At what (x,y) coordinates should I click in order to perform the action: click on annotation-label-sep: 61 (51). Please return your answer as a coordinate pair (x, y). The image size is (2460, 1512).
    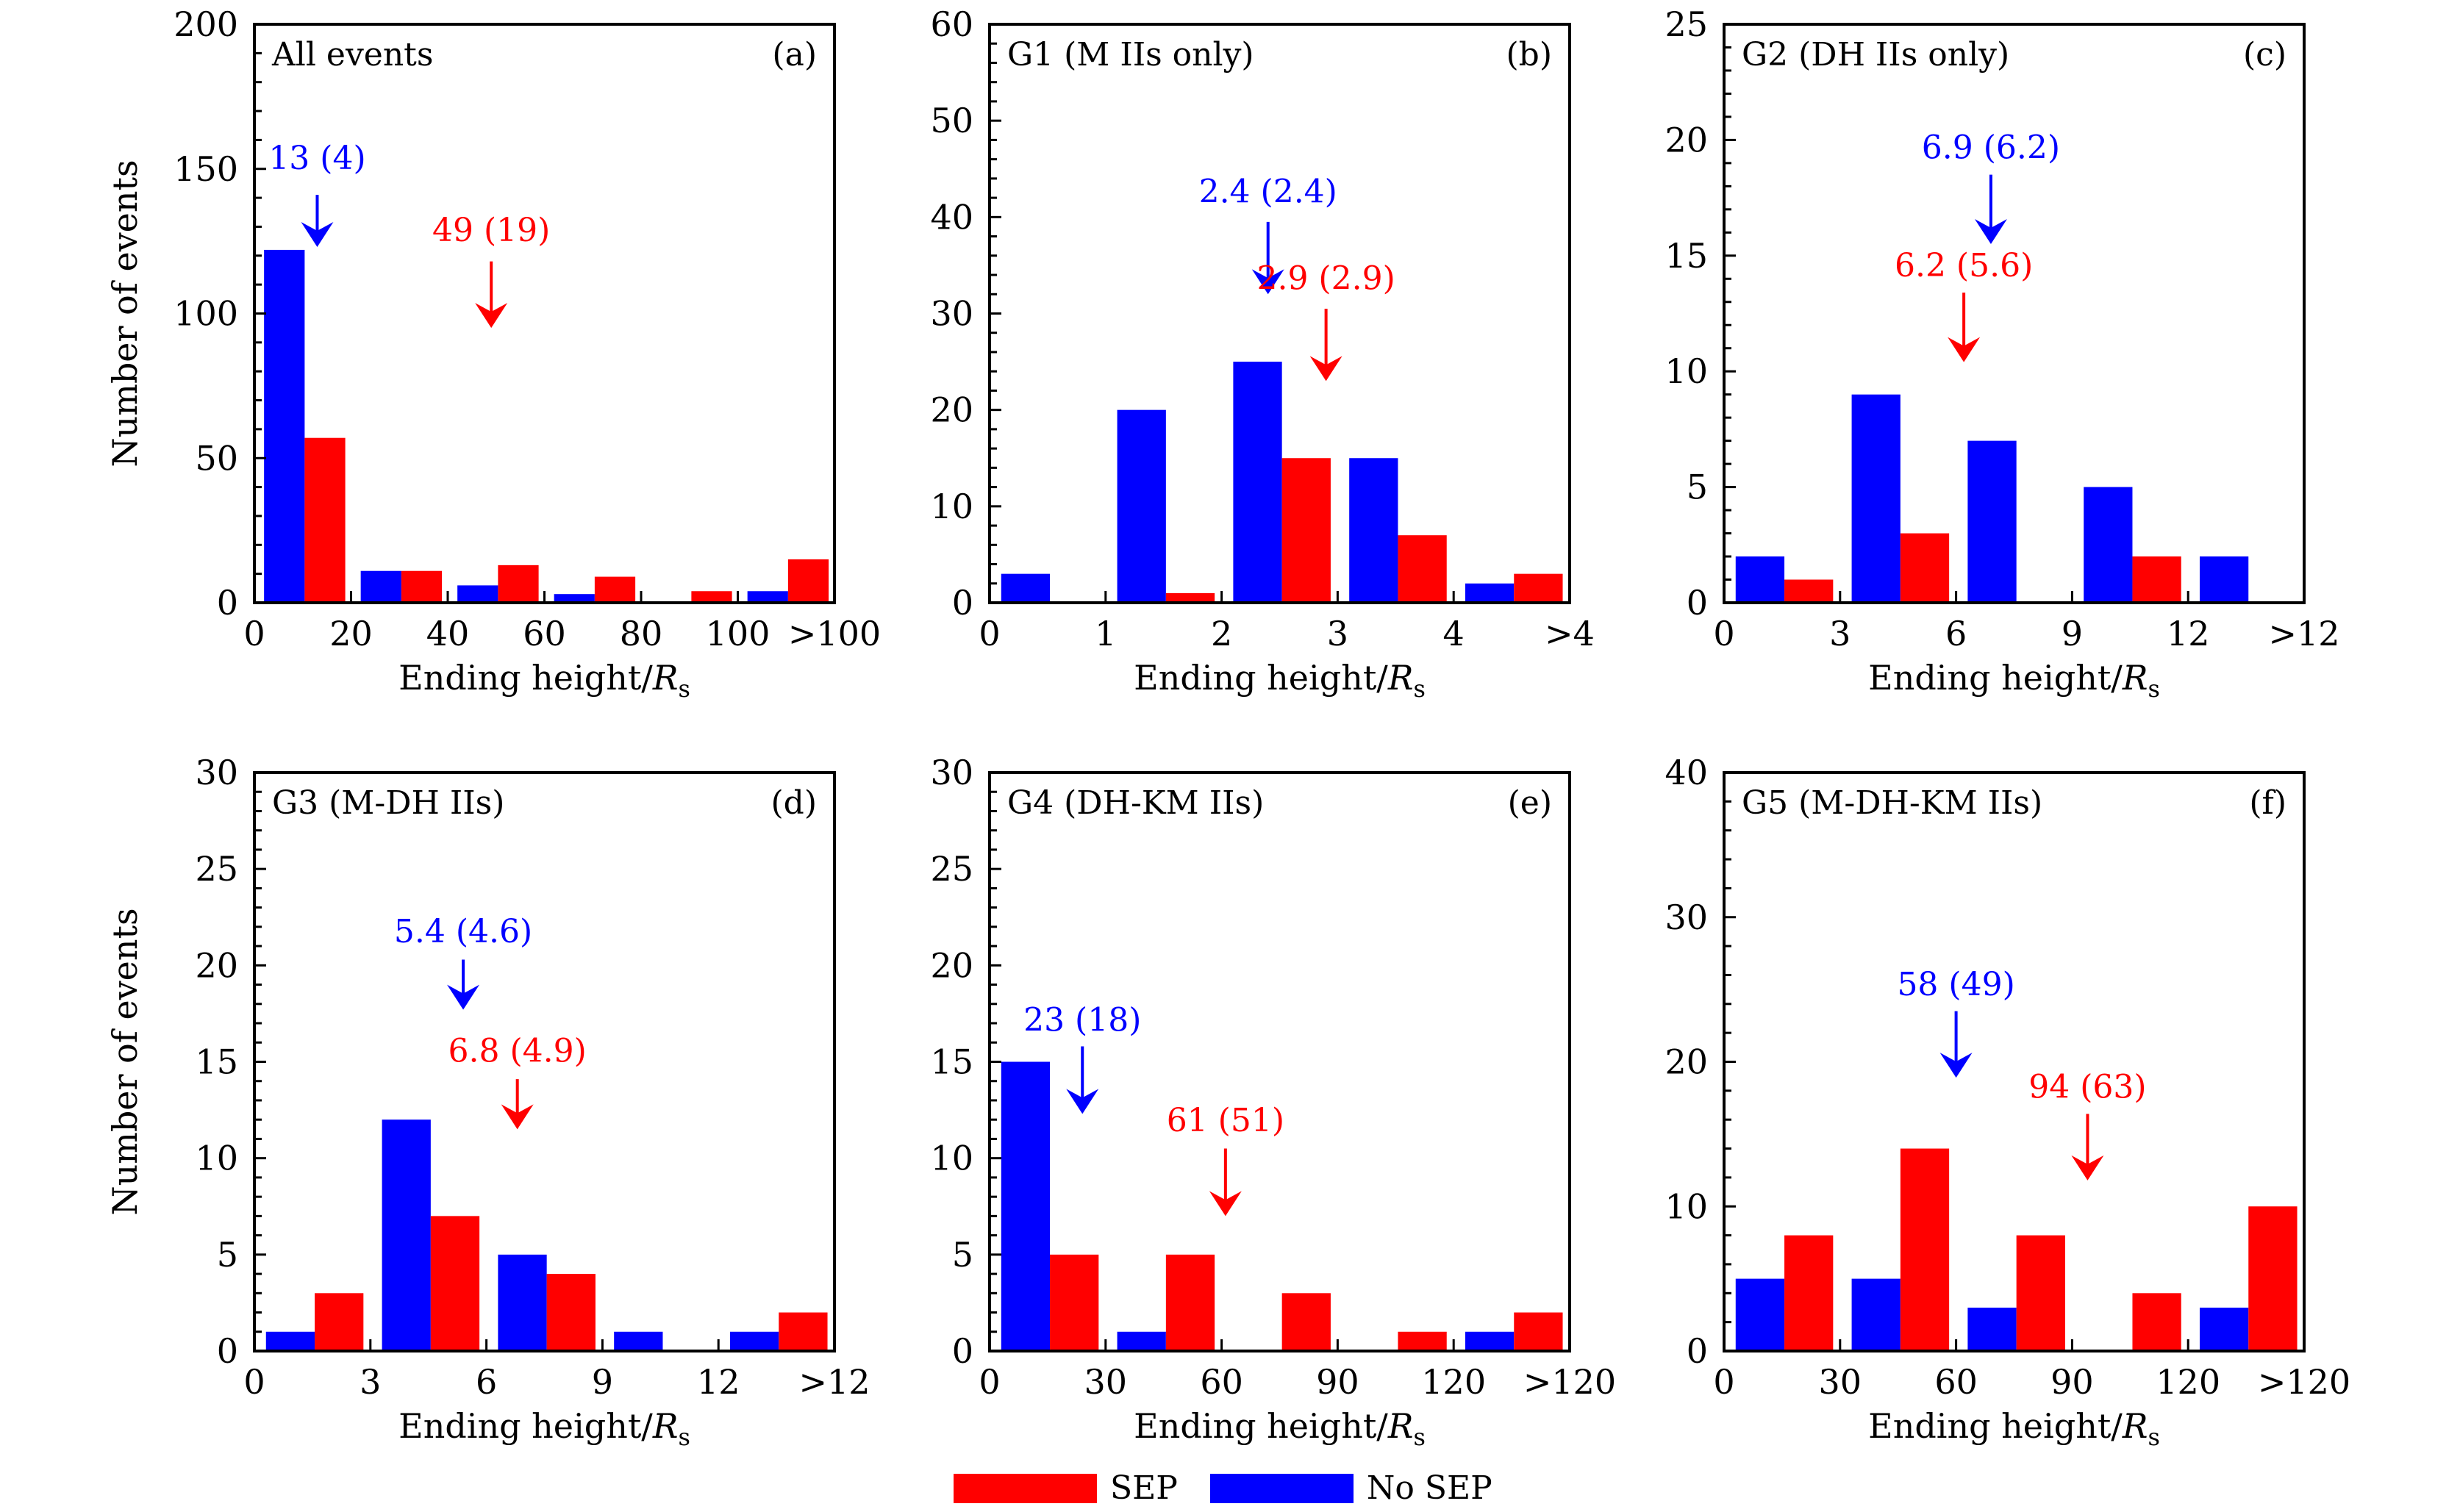
    Looking at the image, I should click on (1225, 1120).